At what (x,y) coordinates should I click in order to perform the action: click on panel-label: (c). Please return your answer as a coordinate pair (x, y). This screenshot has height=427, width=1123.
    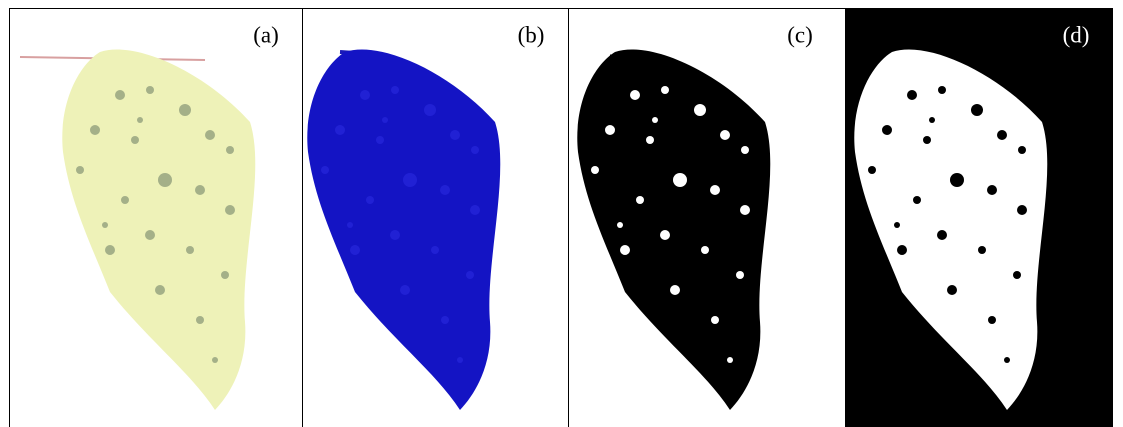
    Looking at the image, I should click on (800, 34).